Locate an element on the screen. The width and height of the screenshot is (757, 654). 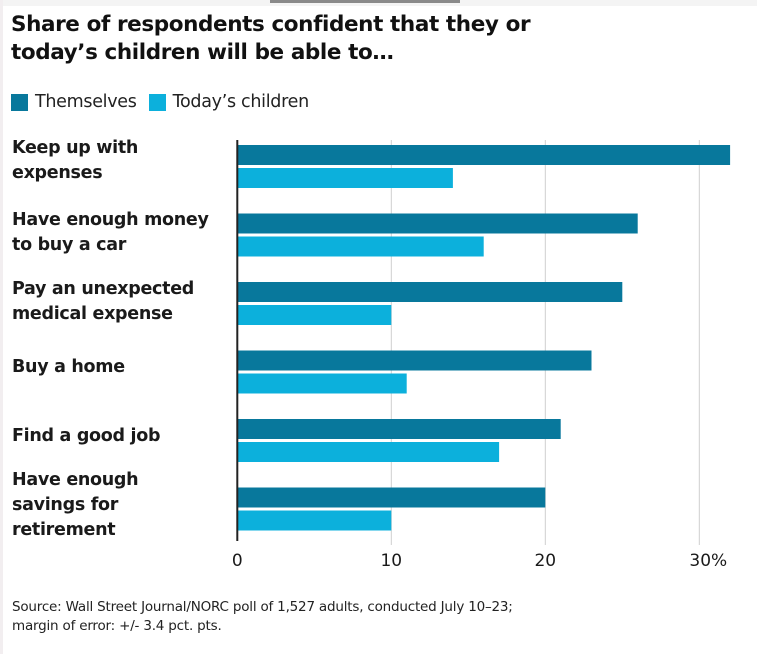
category-label-3: Buy a home is located at coordinates (119, 367).